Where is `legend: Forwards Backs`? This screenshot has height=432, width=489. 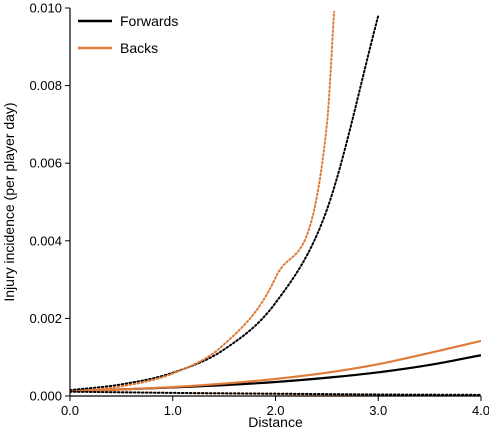 legend: Forwards Backs is located at coordinates (128, 34).